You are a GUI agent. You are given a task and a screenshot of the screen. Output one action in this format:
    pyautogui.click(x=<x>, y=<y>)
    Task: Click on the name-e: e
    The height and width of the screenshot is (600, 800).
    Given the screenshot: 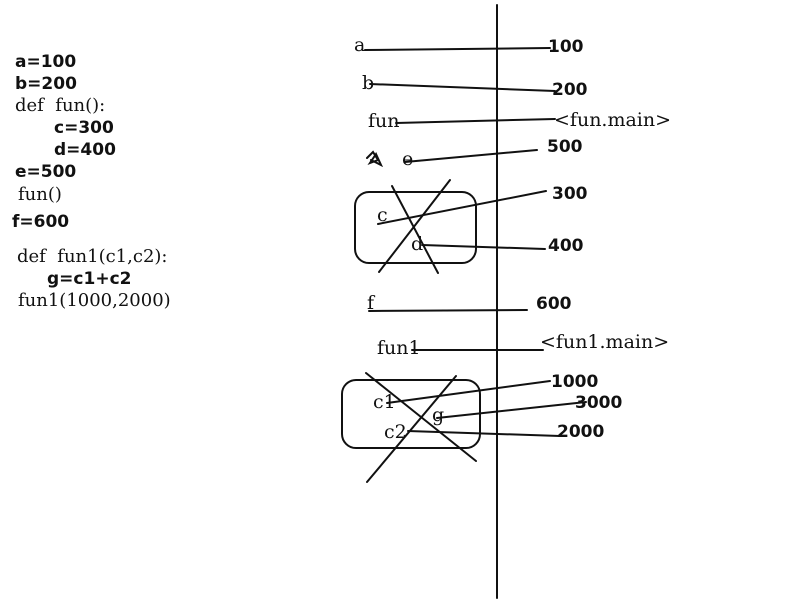 What is the action you would take?
    pyautogui.click(x=408, y=159)
    